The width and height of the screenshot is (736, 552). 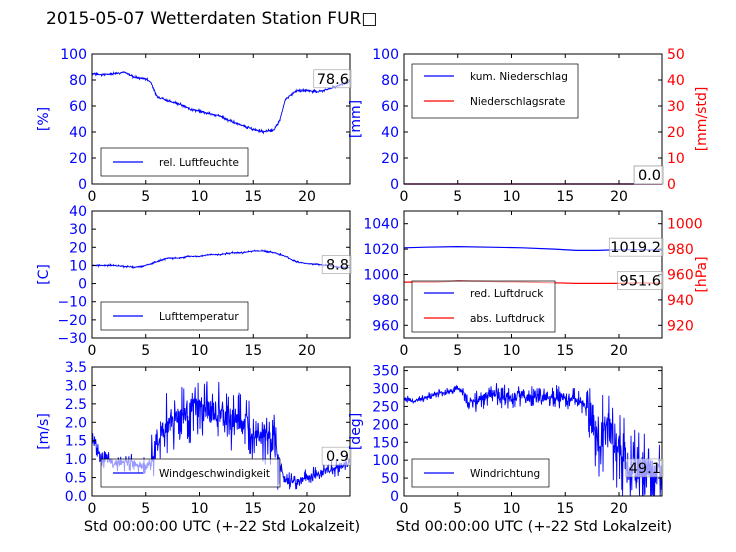 I want to click on y-tick-label: 1040, so click(x=381, y=225).